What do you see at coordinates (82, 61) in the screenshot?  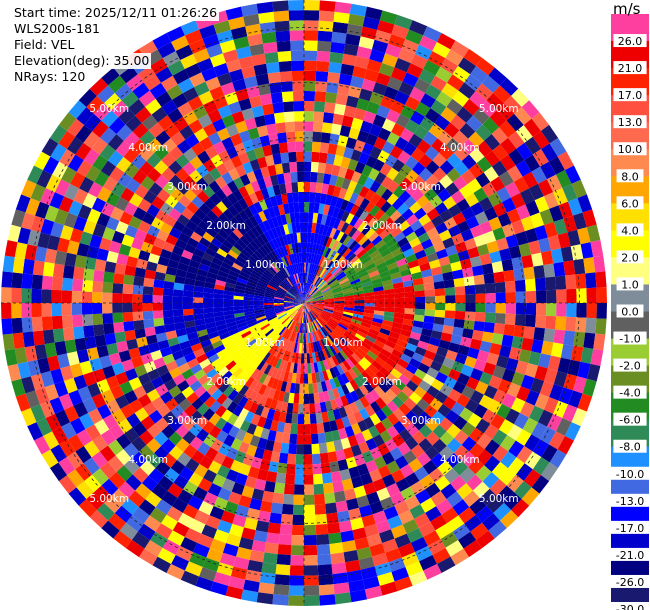 I see `elevation-text: Elevation(deg): 35.00` at bounding box center [82, 61].